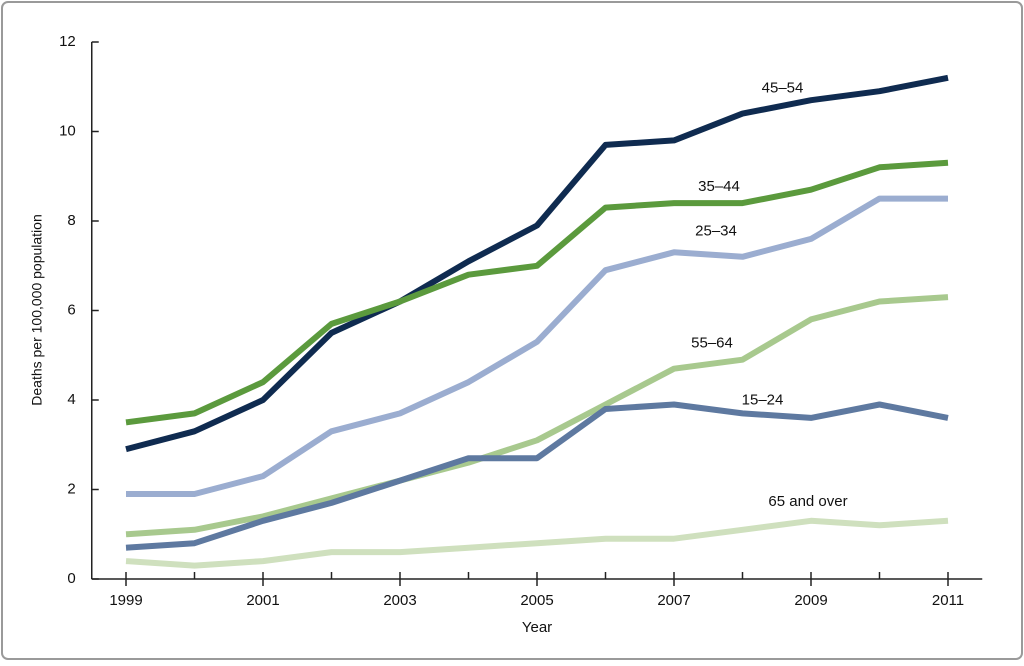  What do you see at coordinates (536, 600) in the screenshot?
I see `x-tick-label: 2005` at bounding box center [536, 600].